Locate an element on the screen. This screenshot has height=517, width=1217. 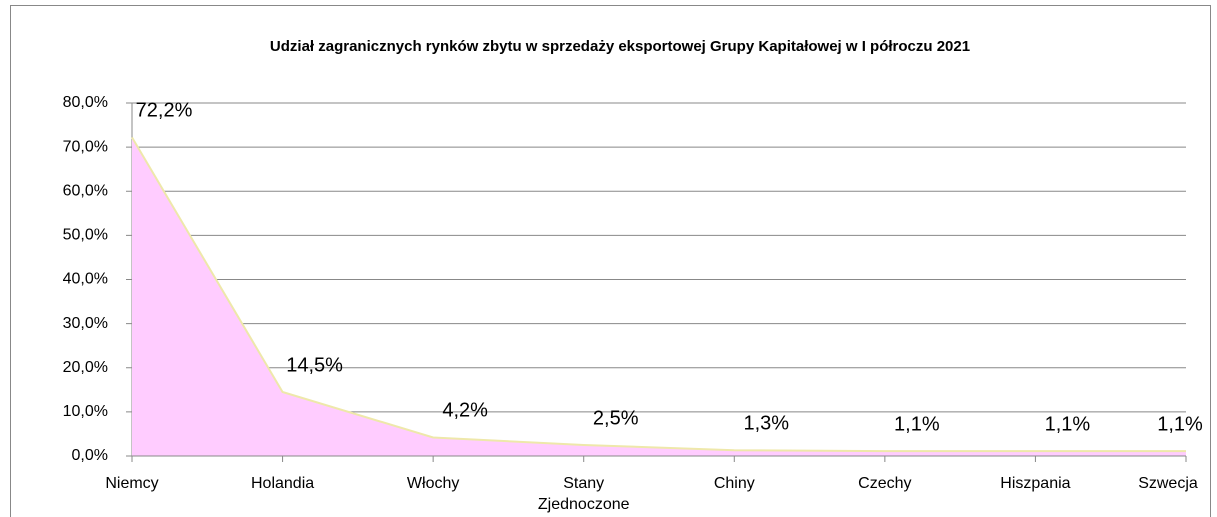
x-tick-label: Czechy is located at coordinates (885, 483).